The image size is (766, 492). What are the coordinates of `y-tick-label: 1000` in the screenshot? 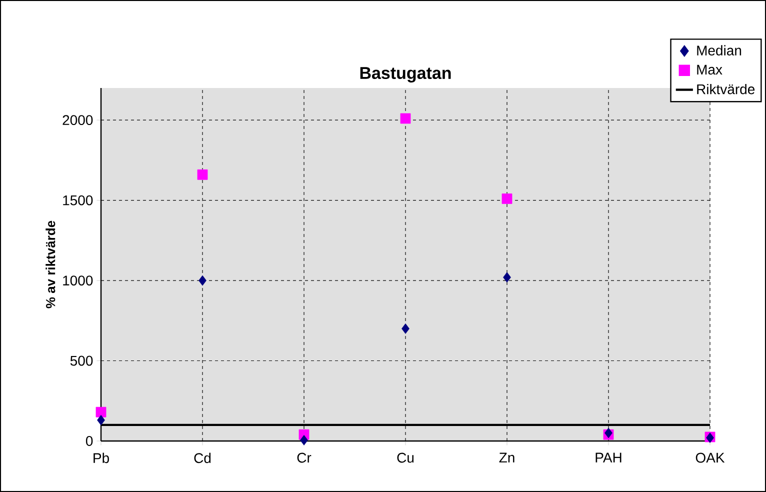 It's located at (78, 281).